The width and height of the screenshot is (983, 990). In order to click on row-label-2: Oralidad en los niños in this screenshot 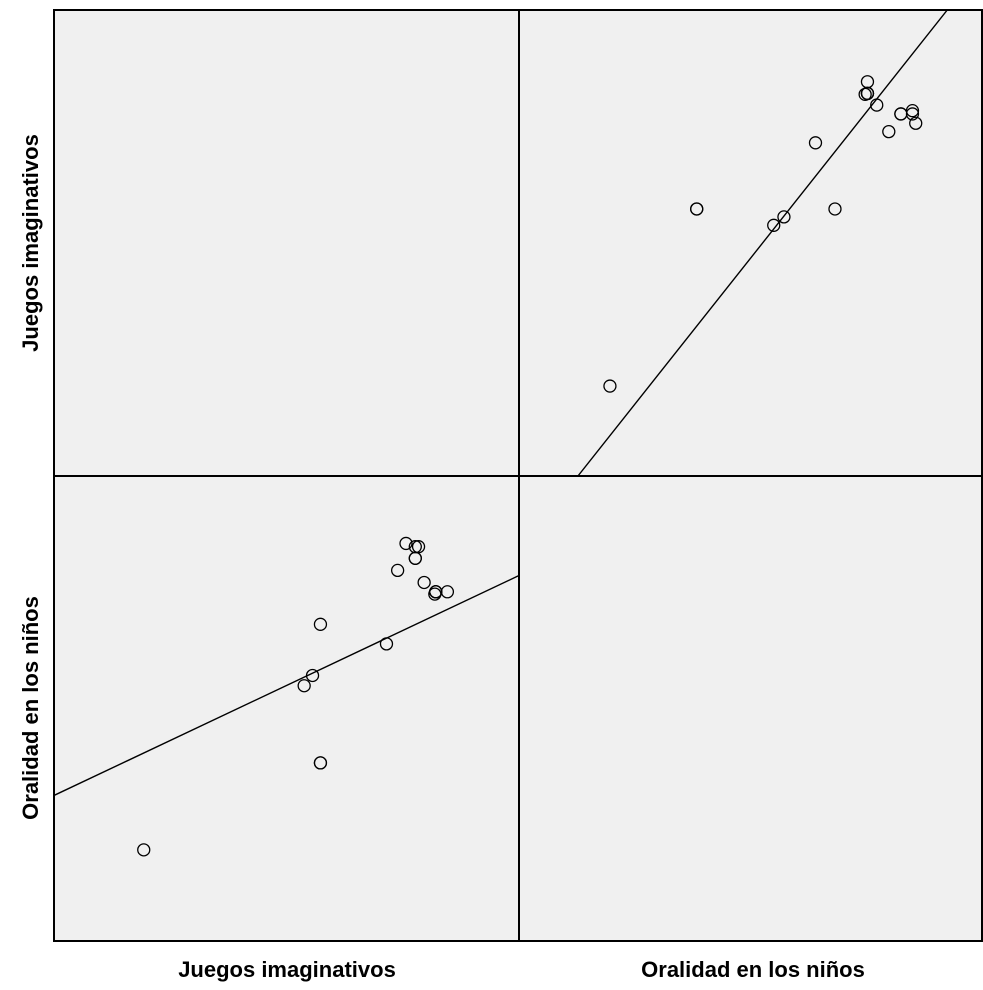, I will do `click(30, 708)`.